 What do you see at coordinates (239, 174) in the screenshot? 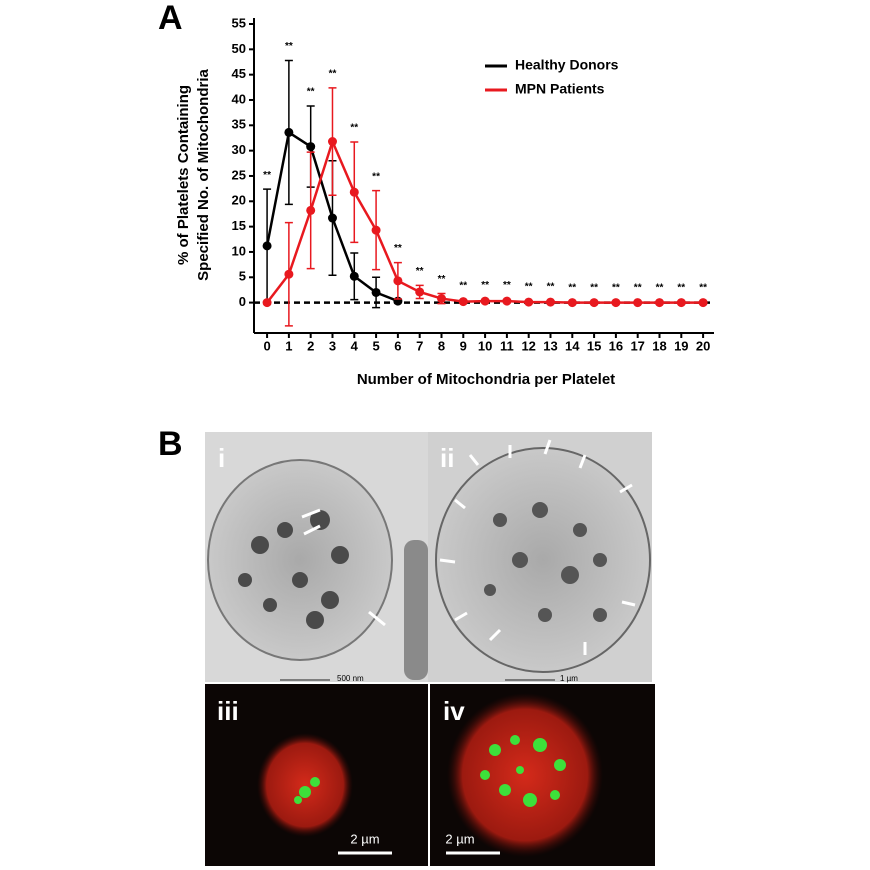
I see `y-tick-label: 25` at bounding box center [239, 174].